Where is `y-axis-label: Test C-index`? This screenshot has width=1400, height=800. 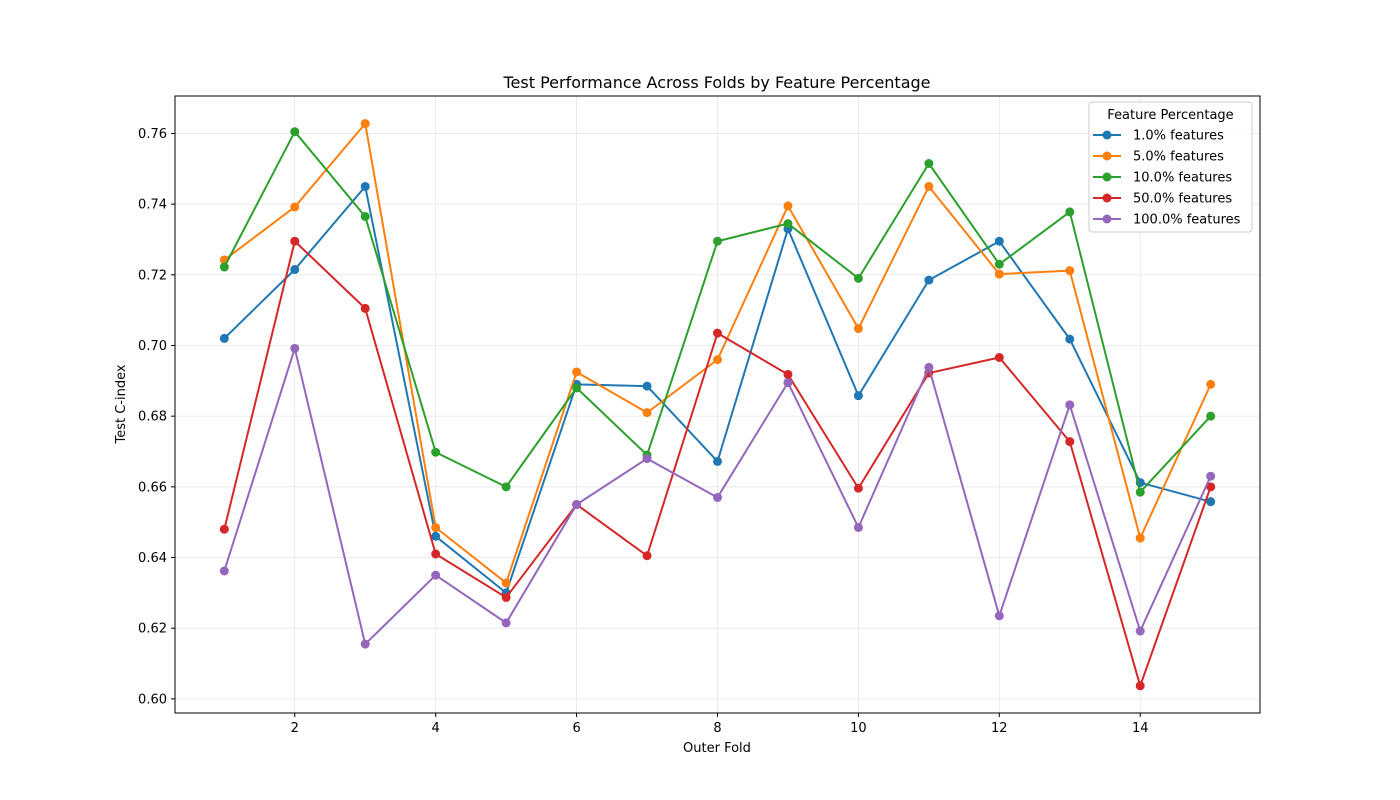
y-axis-label: Test C-index is located at coordinates (121, 404).